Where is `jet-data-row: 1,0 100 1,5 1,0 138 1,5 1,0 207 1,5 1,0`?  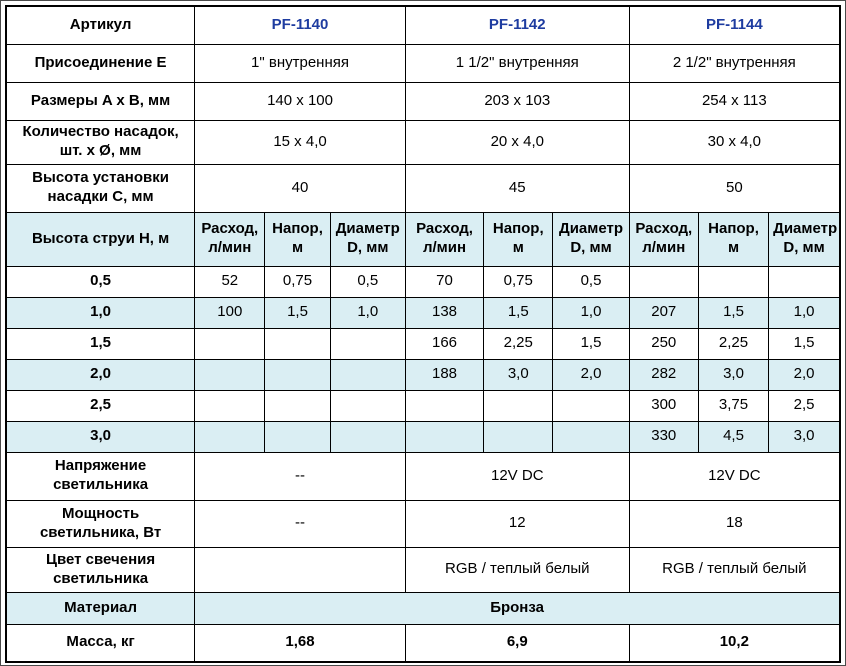
jet-data-row: 1,0 100 1,5 1,0 138 1,5 1,0 207 1,5 1,0 is located at coordinates (423, 312).